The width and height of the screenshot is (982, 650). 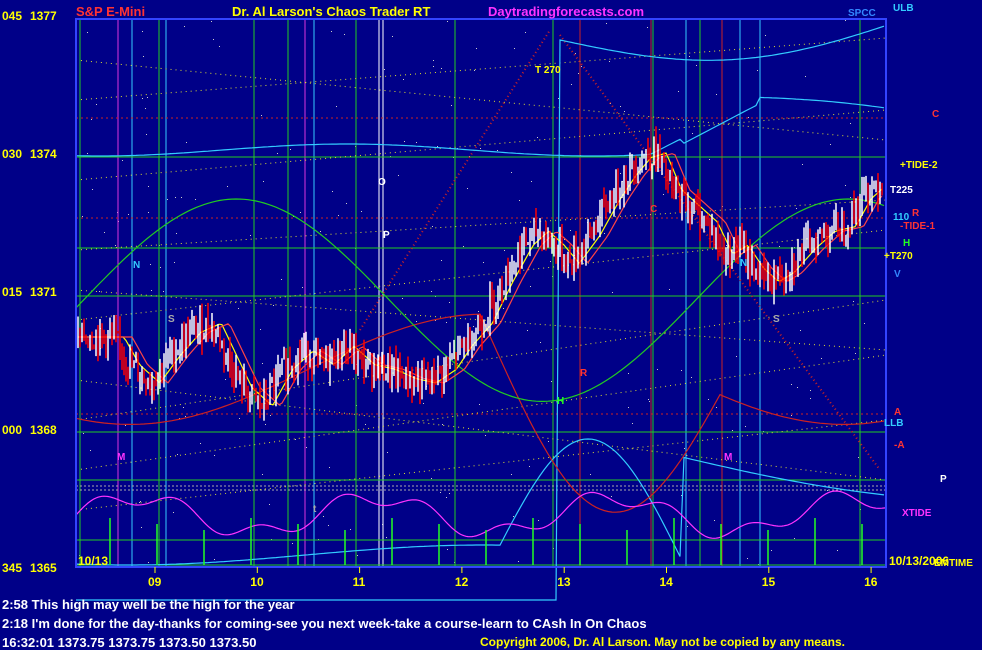 I want to click on right-label: ULB, so click(x=903, y=8).